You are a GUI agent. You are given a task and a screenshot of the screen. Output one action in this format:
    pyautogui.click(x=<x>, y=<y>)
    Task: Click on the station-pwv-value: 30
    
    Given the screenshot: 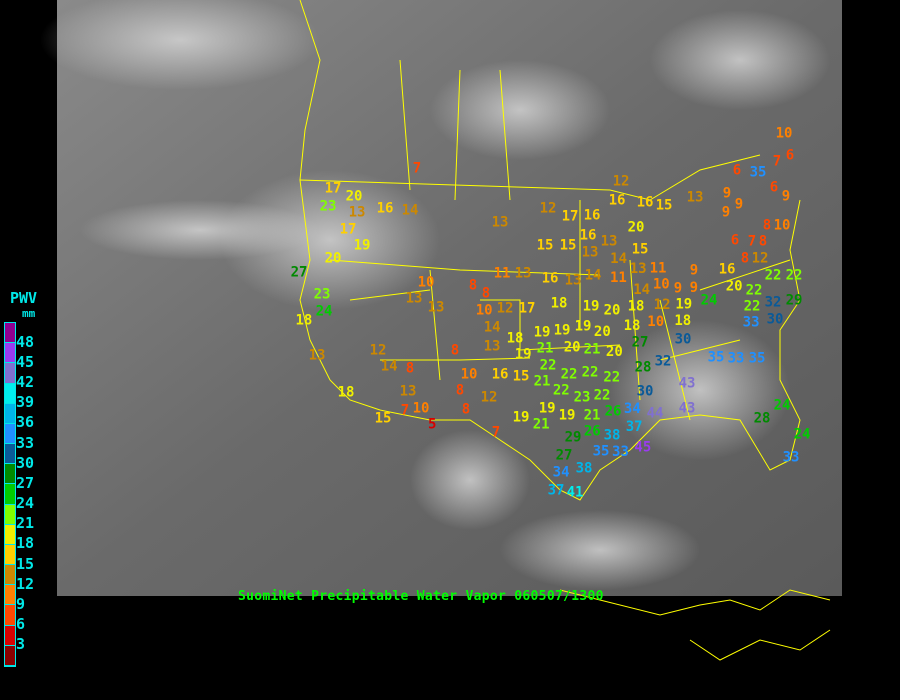 What is the action you would take?
    pyautogui.click(x=683, y=340)
    